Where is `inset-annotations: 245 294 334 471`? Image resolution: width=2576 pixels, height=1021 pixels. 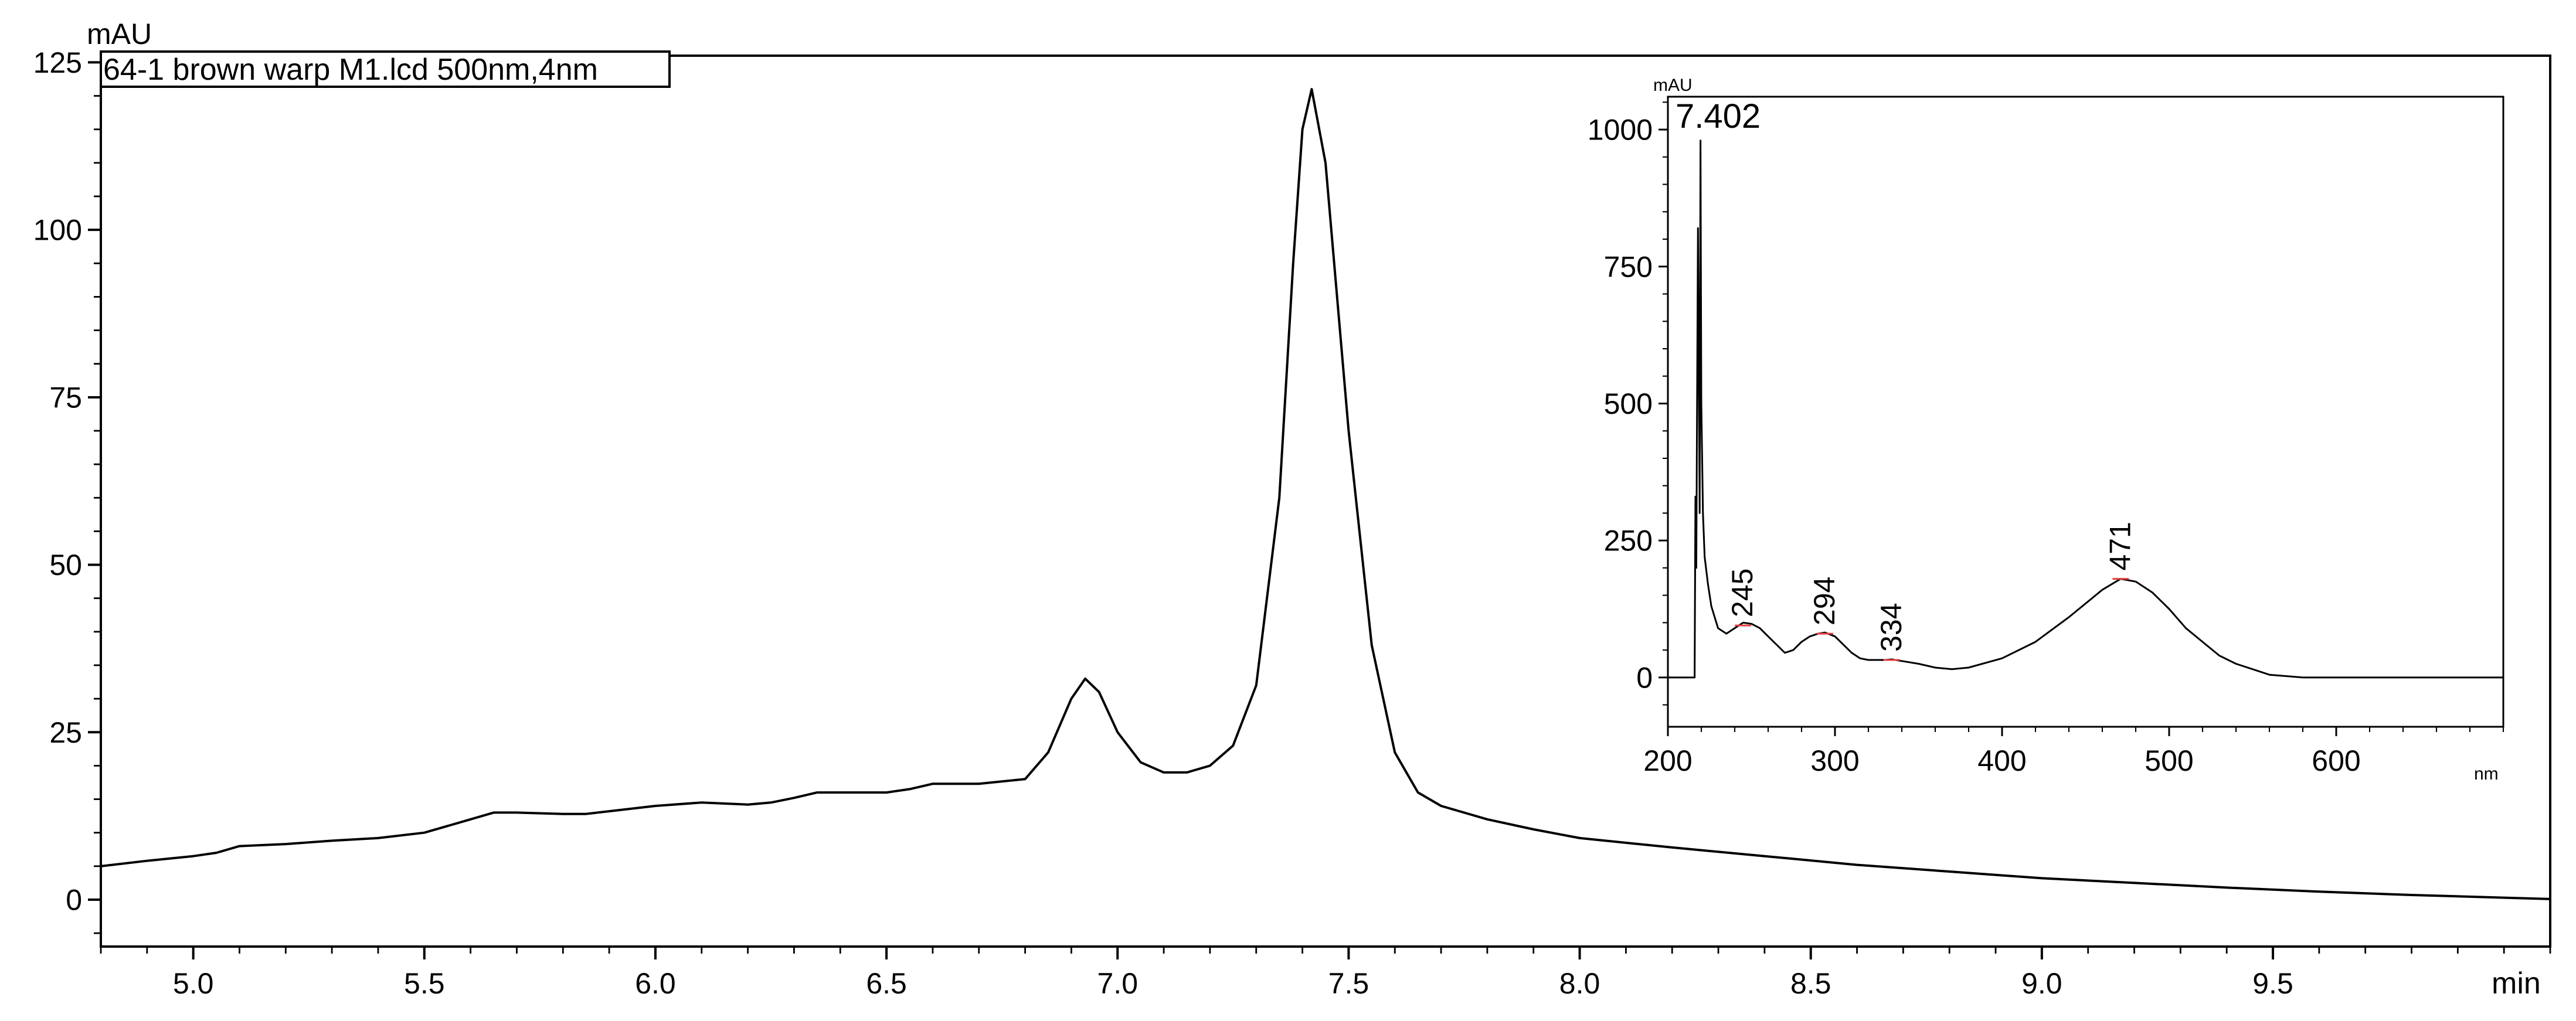
inset-annotations: 245 294 334 471 is located at coordinates (1931, 591).